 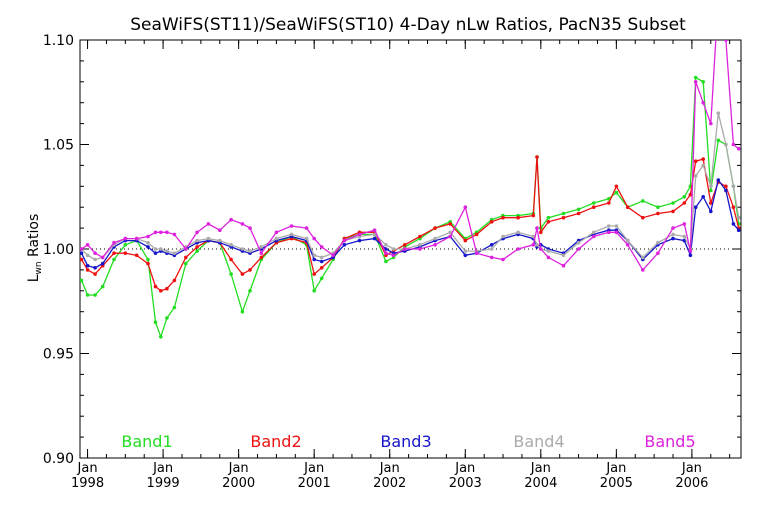 I want to click on legend: Band1 Band2 Band3 Band4 Band5, so click(x=408, y=441).